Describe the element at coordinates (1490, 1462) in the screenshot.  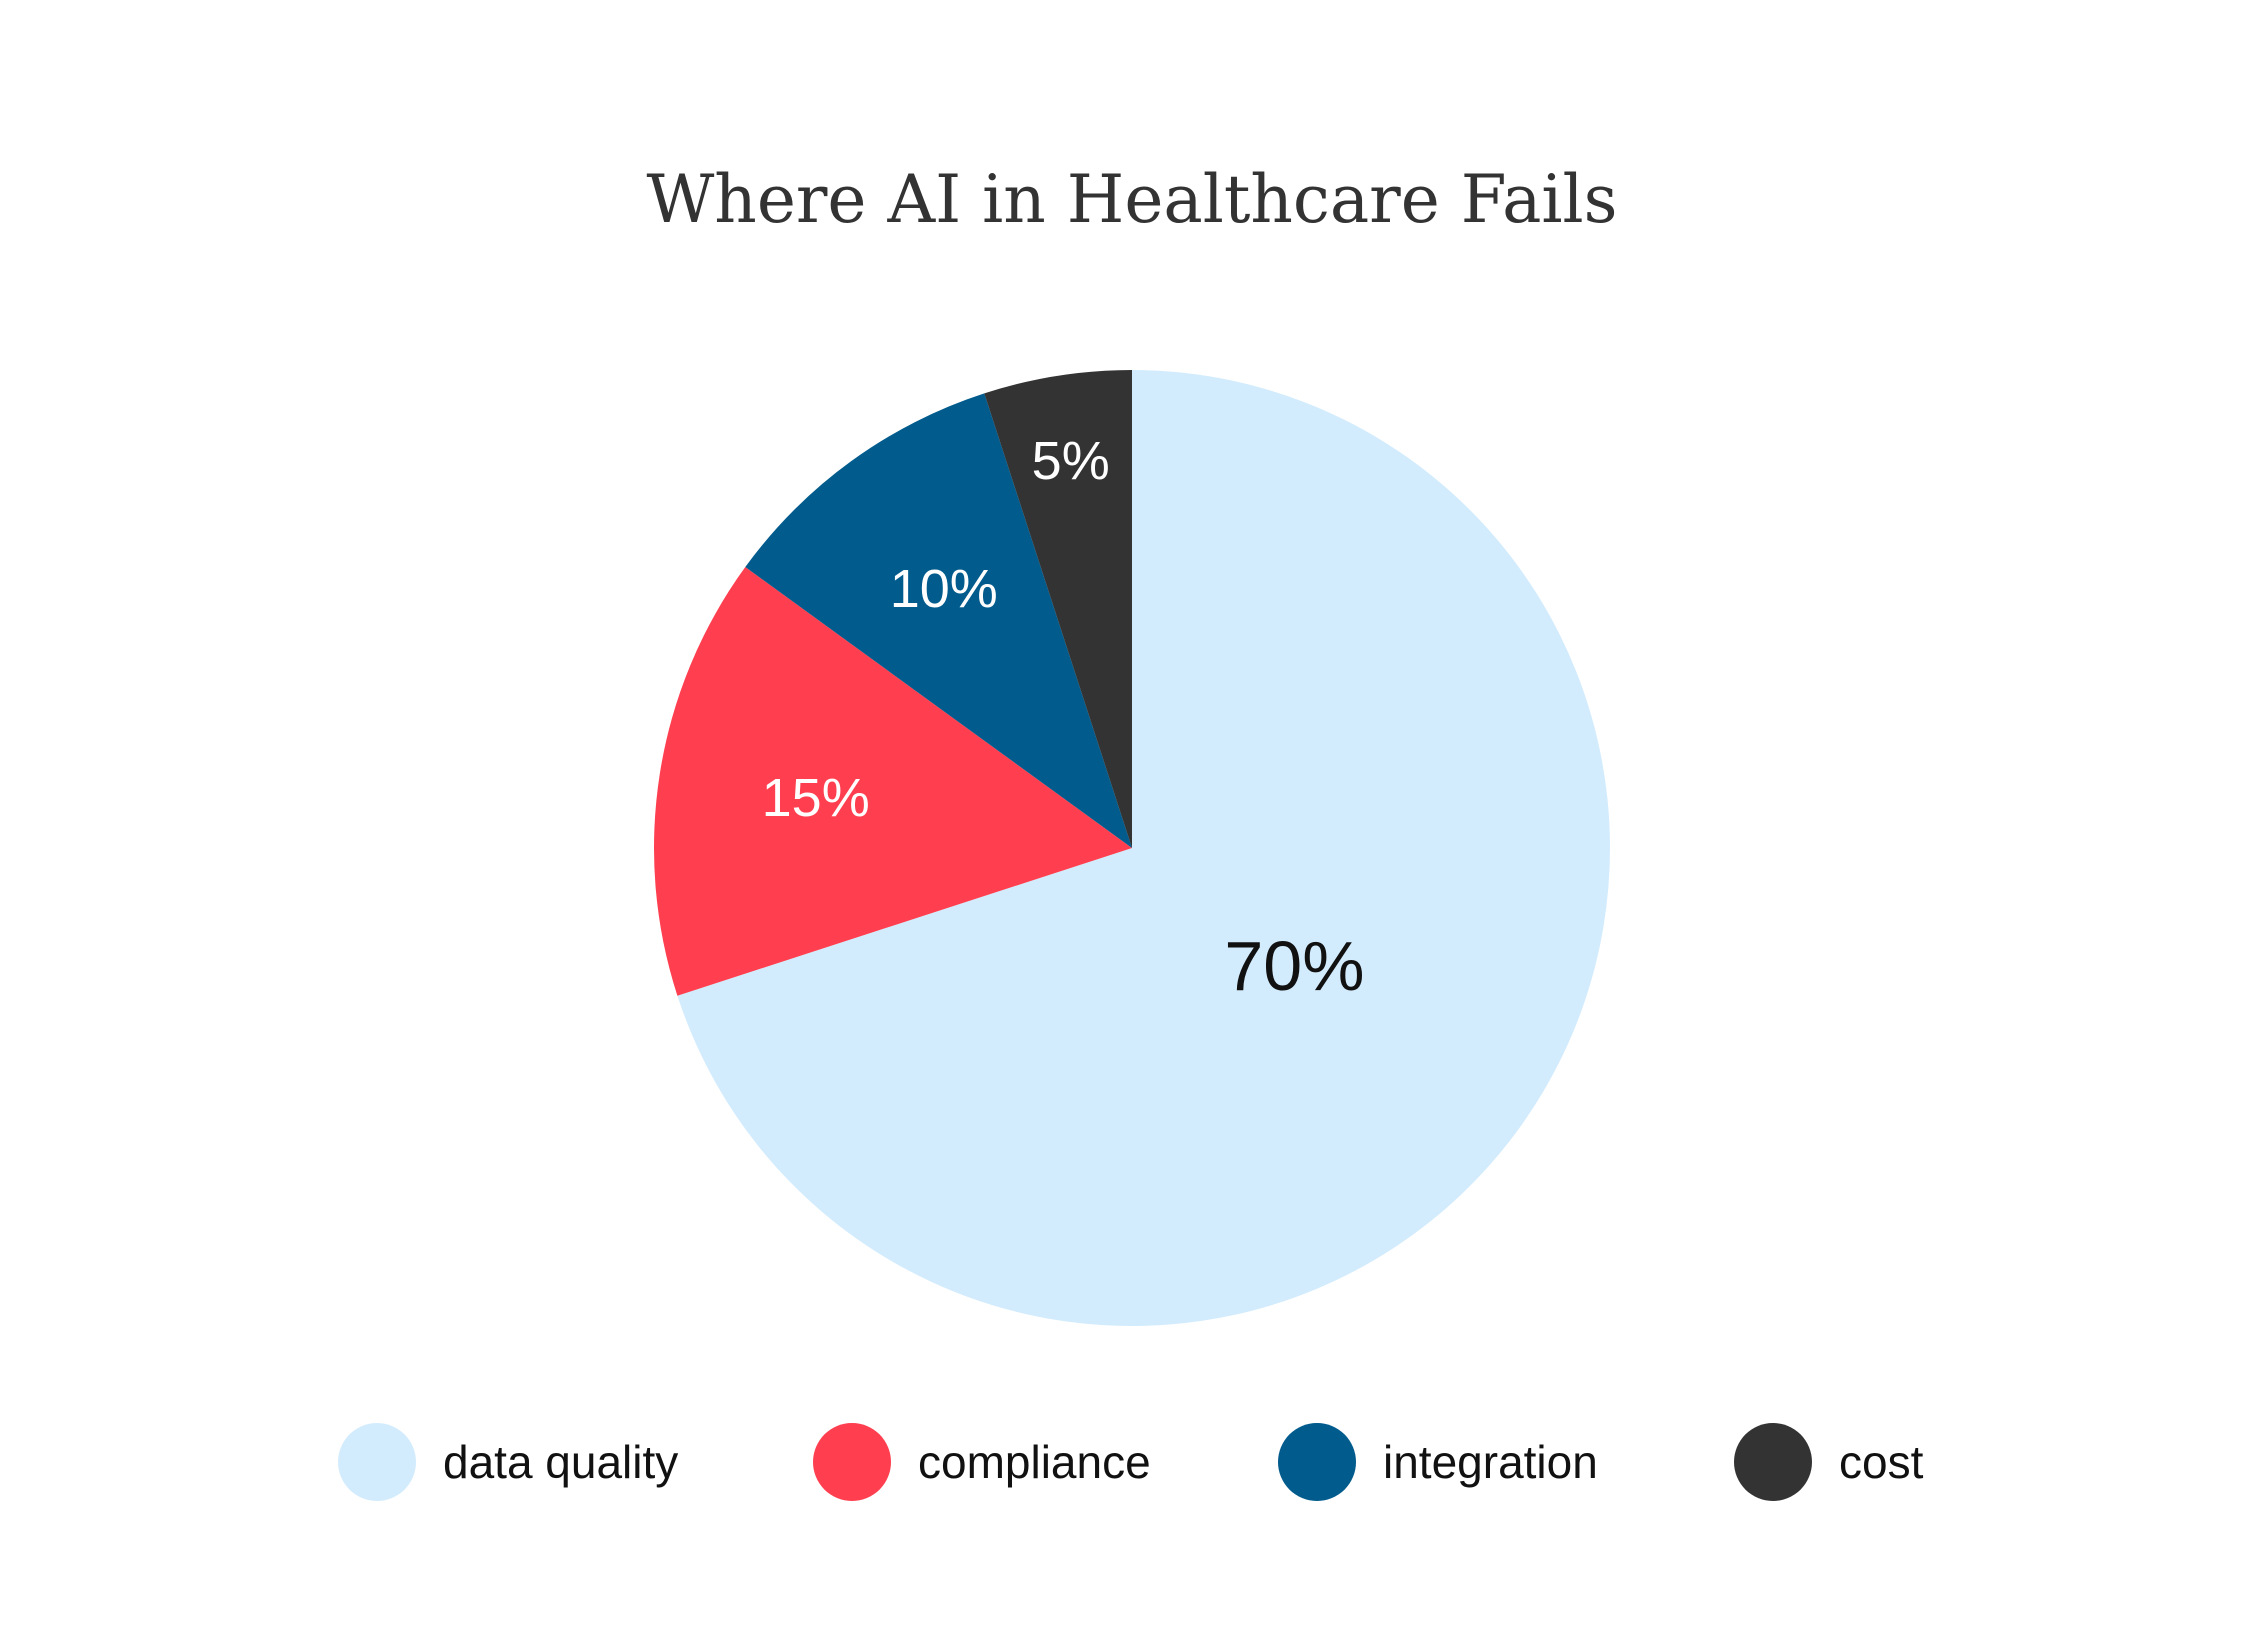
I see `legend-label-integration: integration` at that location.